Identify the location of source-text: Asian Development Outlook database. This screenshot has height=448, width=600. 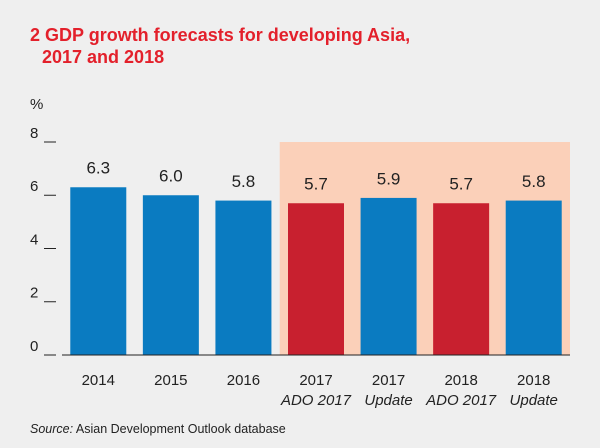
(180, 429).